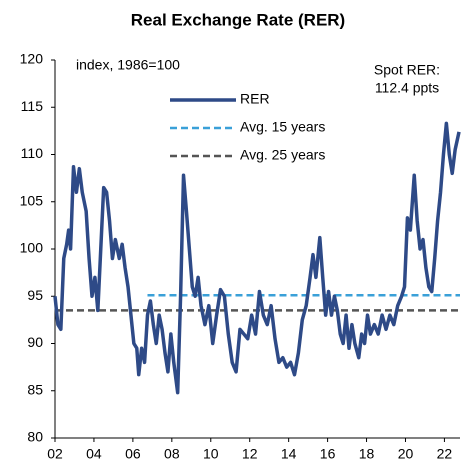  What do you see at coordinates (406, 454) in the screenshot?
I see `x-tick-label: 20` at bounding box center [406, 454].